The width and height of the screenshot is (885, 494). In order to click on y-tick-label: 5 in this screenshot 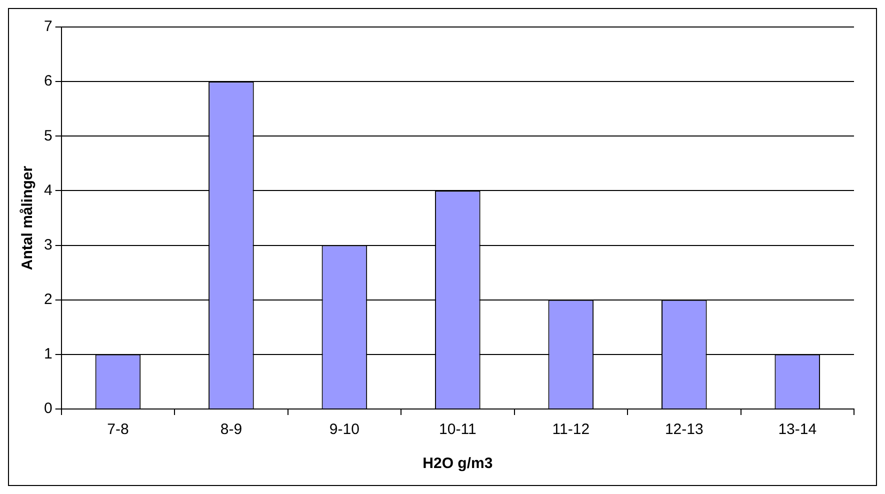, I will do `click(48, 135)`.